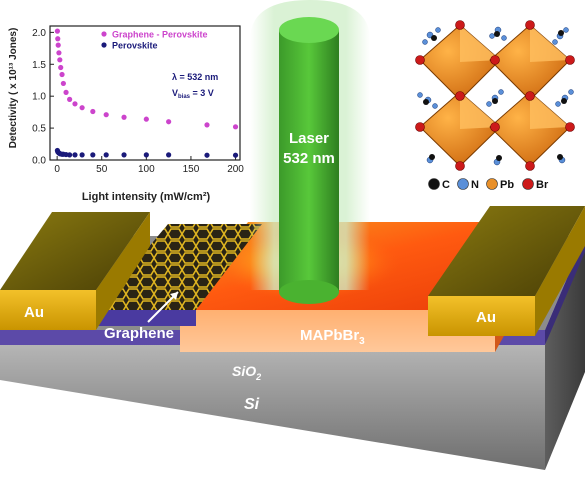  I want to click on plot-frame, so click(145, 93).